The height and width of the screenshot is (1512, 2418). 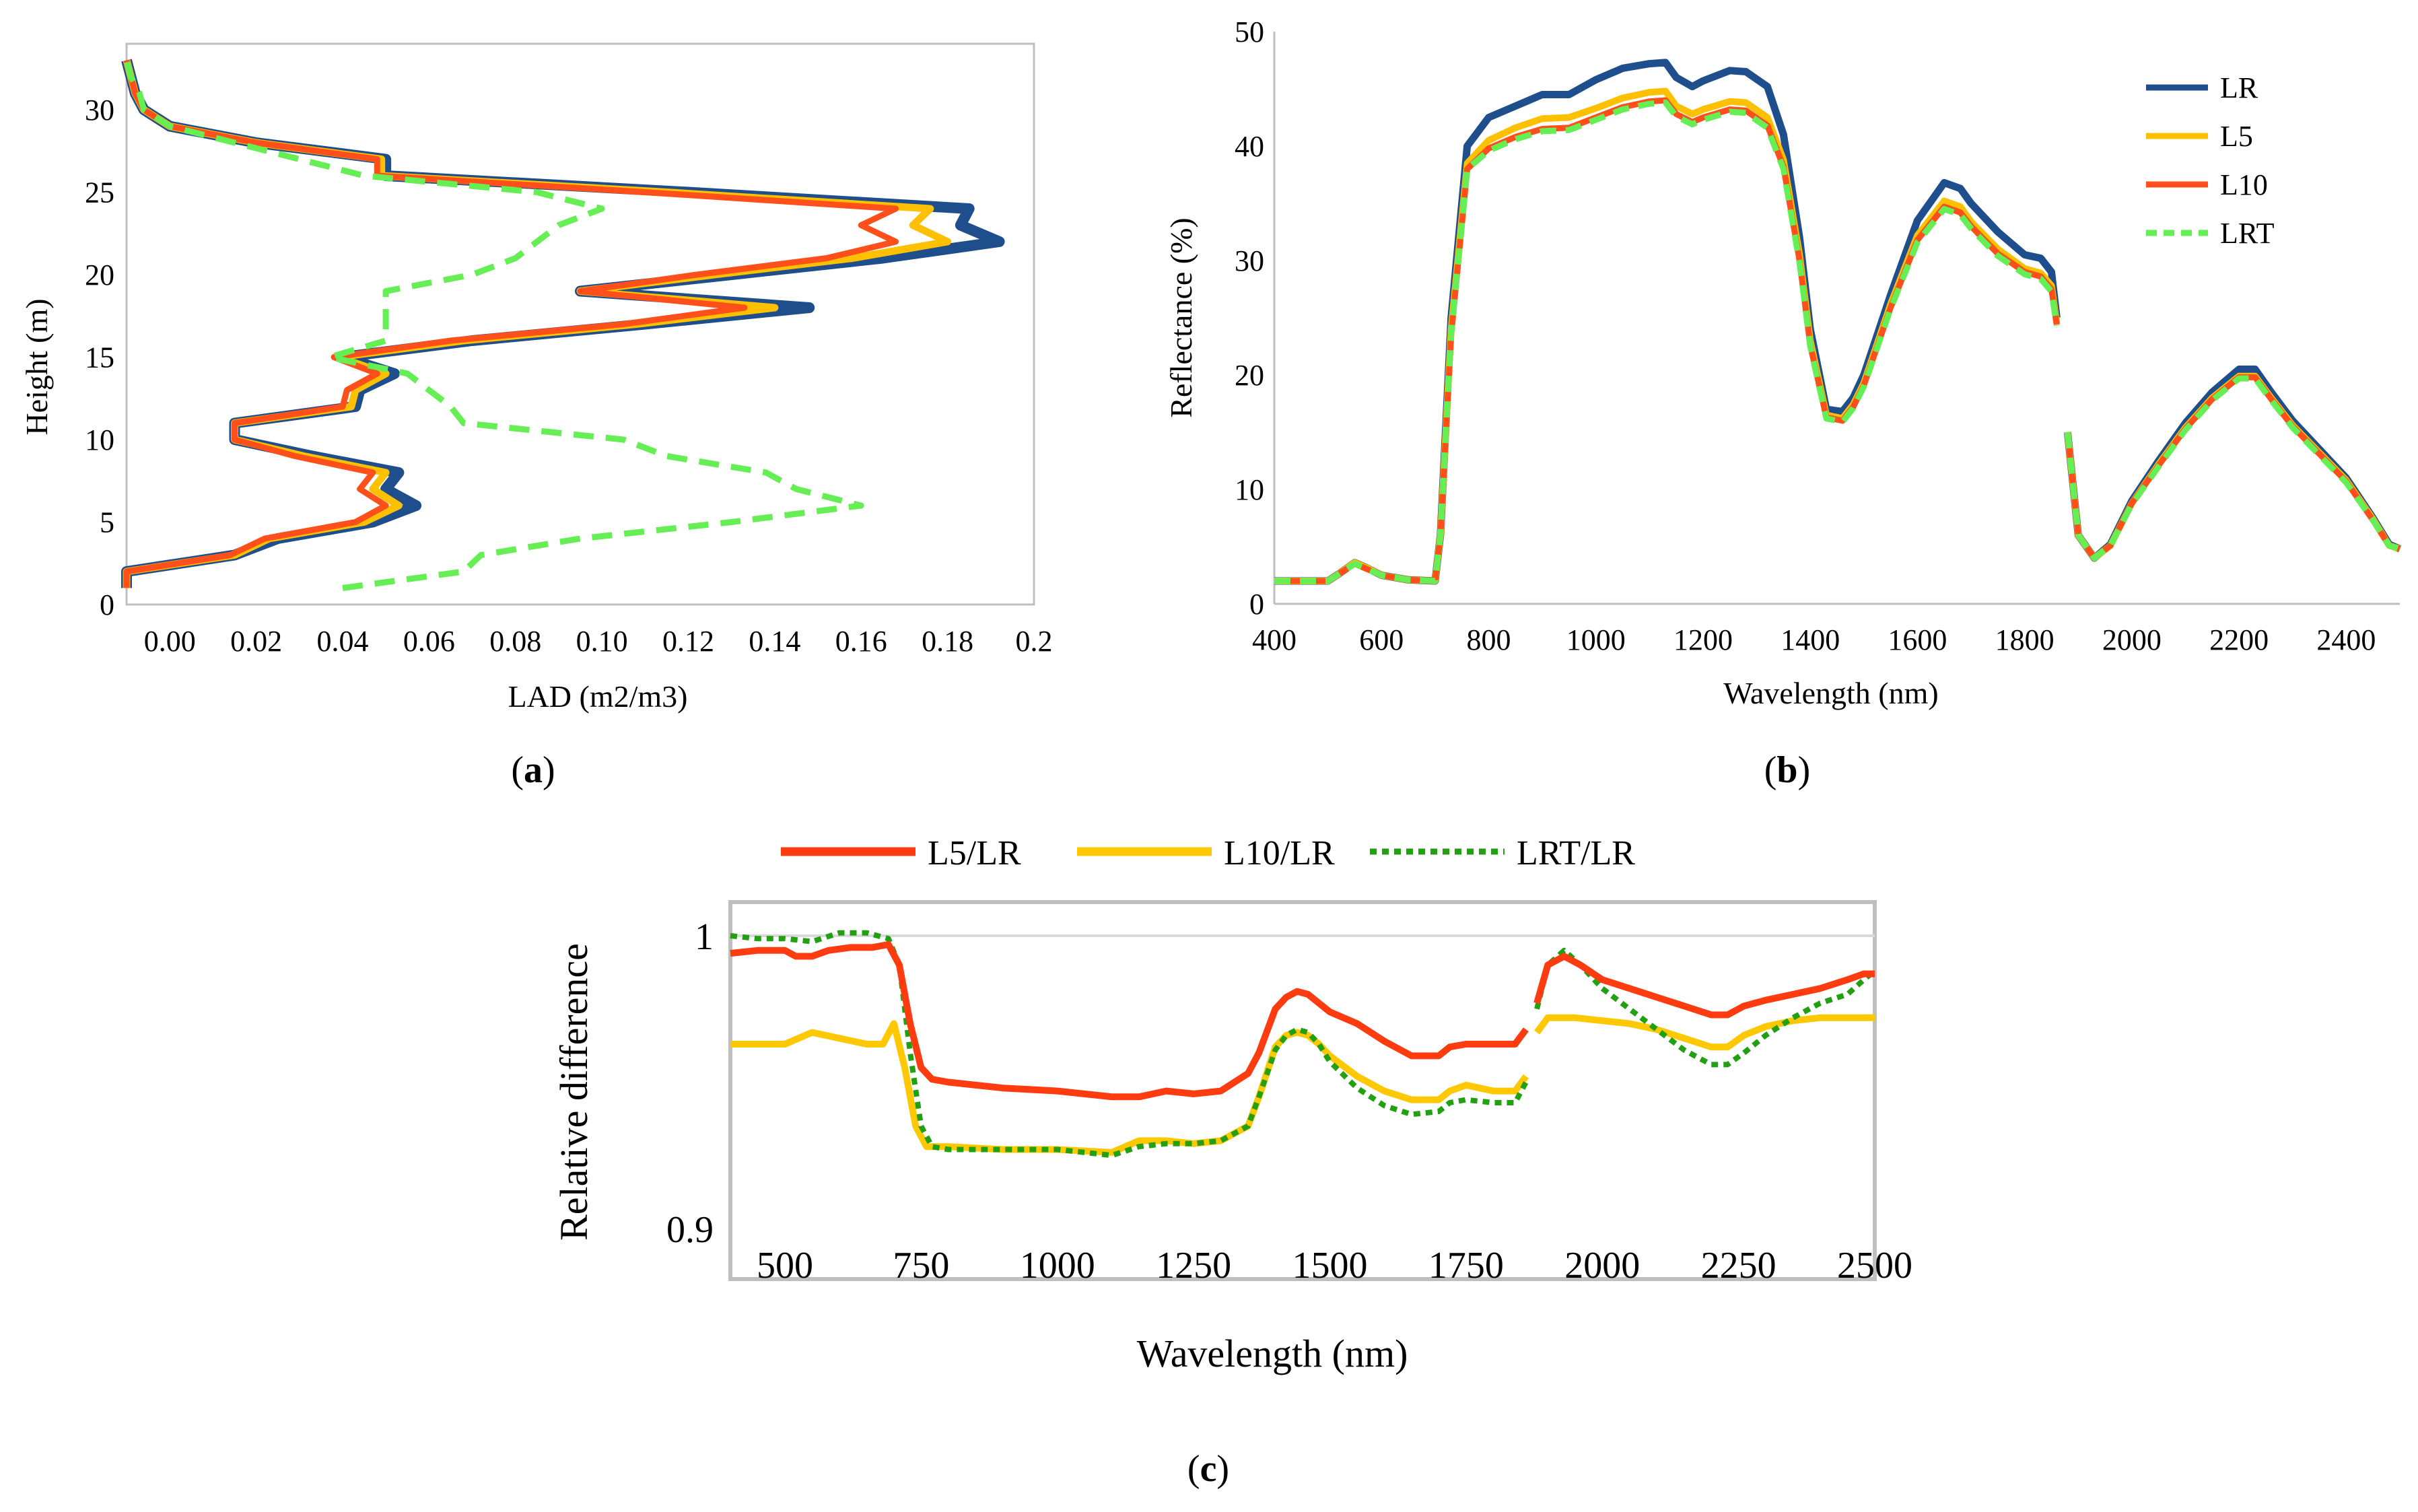 I want to click on panel-a-label-letter: a, so click(x=533, y=770).